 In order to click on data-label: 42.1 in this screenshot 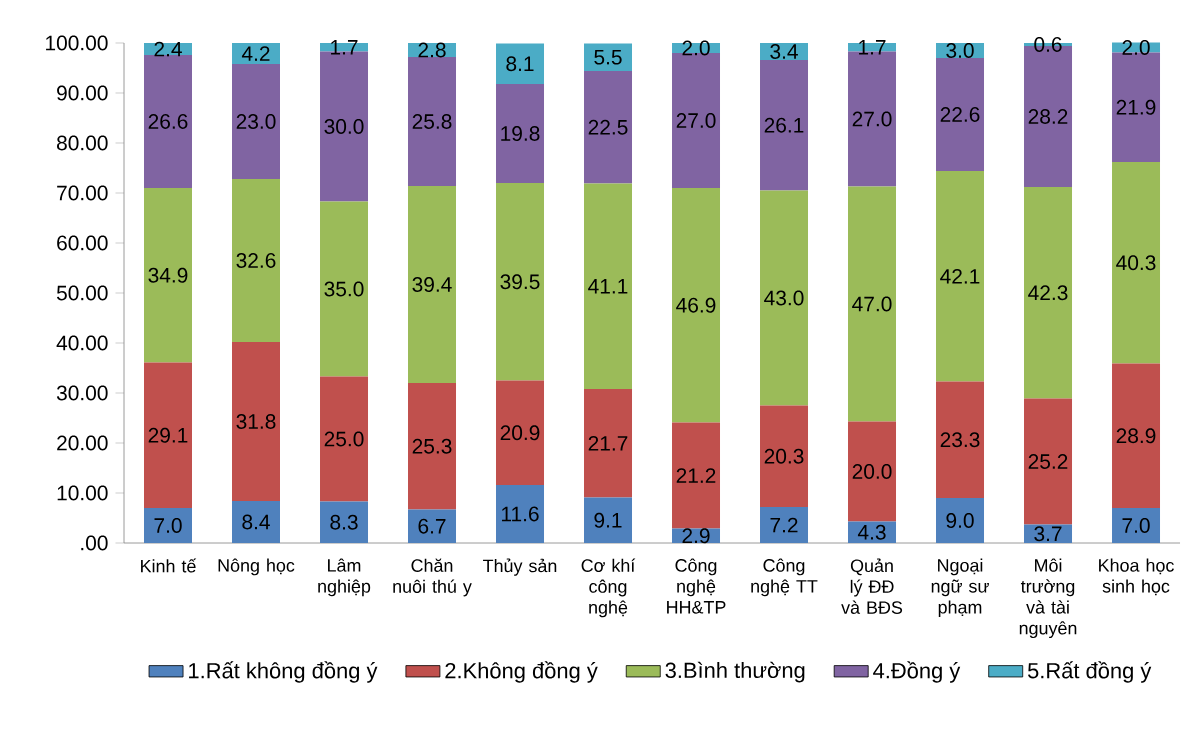, I will do `click(960, 276)`.